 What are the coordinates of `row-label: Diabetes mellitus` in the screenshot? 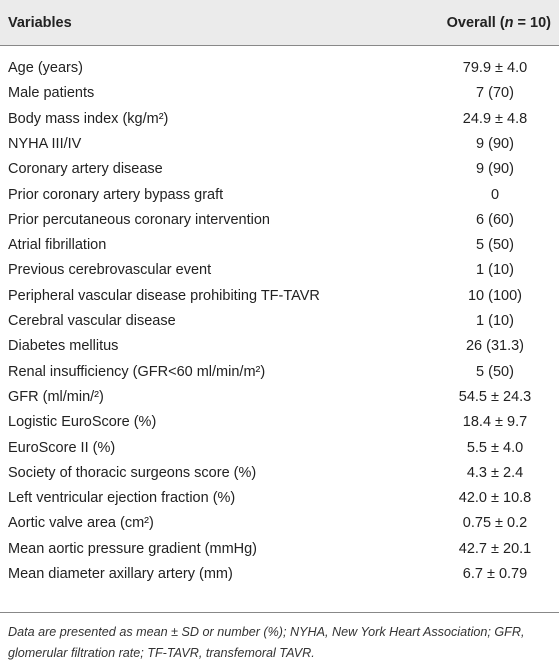 It's located at (63, 346).